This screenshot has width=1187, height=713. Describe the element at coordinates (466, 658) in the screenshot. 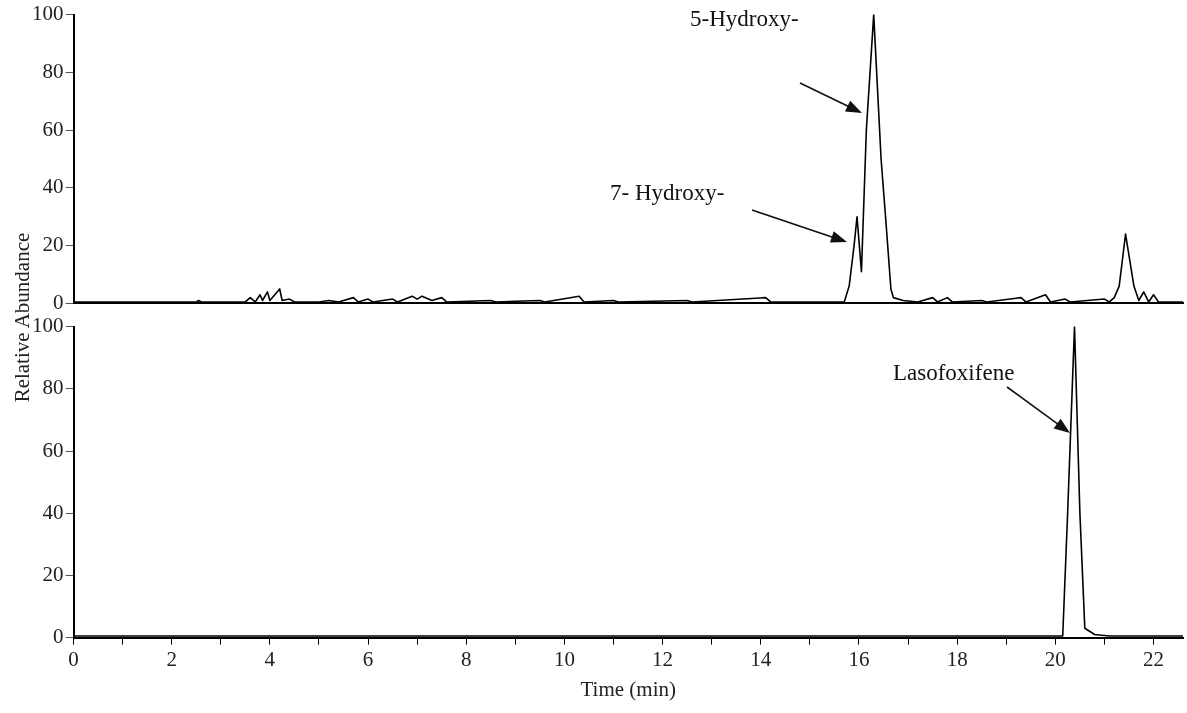

I see `x-tick-label: 8` at that location.